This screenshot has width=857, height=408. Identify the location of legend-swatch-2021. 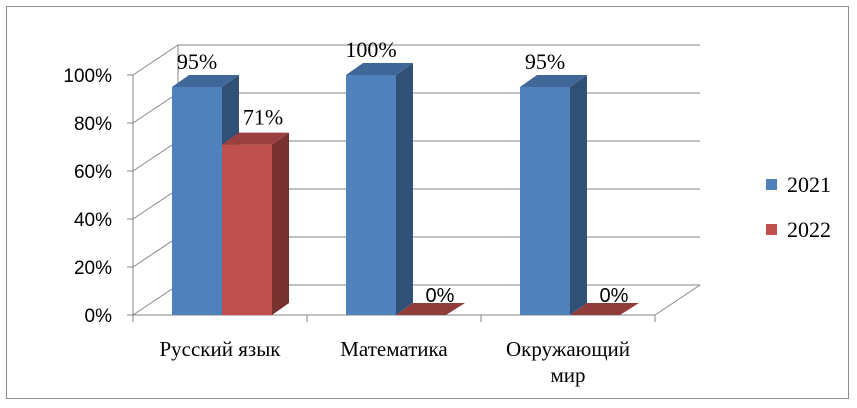
(771, 184).